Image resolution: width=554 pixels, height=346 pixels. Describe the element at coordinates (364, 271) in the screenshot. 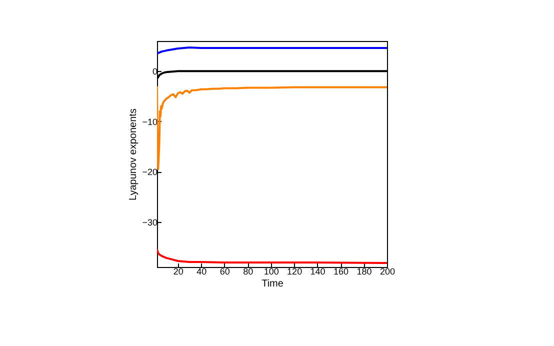

I see `x-tick-label: 180` at that location.